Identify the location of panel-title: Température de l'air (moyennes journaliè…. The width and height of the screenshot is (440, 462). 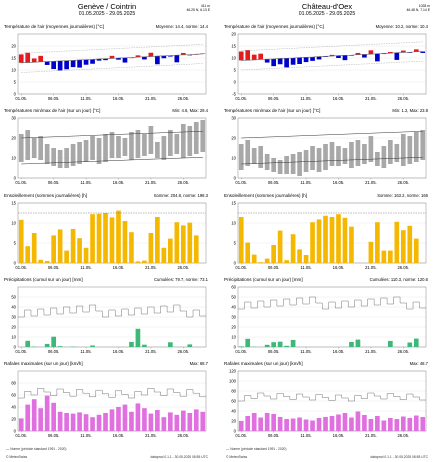
(274, 26).